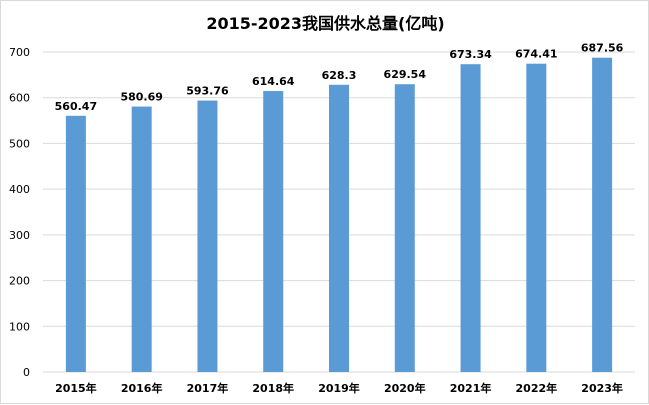  Describe the element at coordinates (536, 54) in the screenshot. I see `data-label: 674.41` at that location.